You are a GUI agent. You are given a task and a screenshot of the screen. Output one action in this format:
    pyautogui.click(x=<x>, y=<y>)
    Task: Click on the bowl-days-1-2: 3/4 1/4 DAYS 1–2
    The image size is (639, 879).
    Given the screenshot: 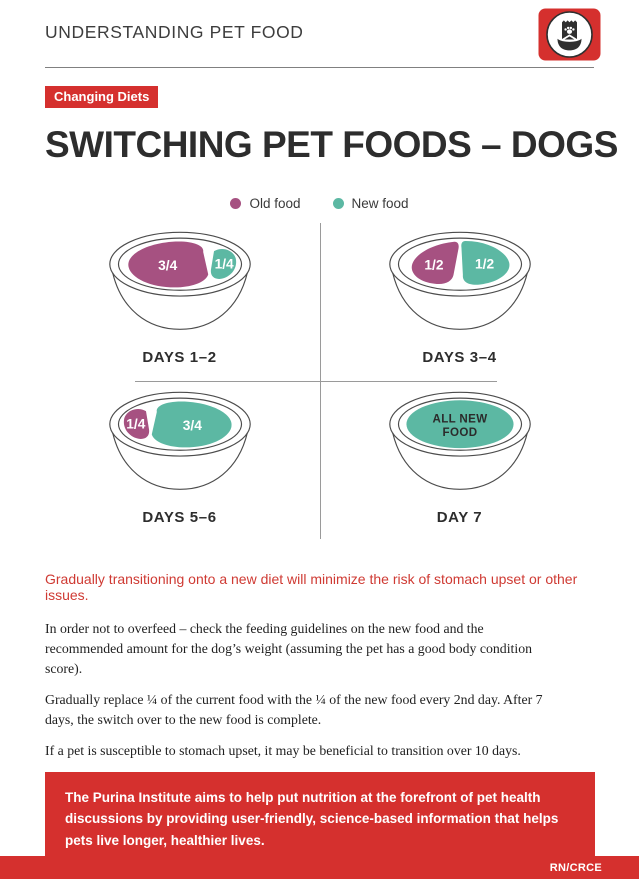 What is the action you would take?
    pyautogui.click(x=180, y=301)
    